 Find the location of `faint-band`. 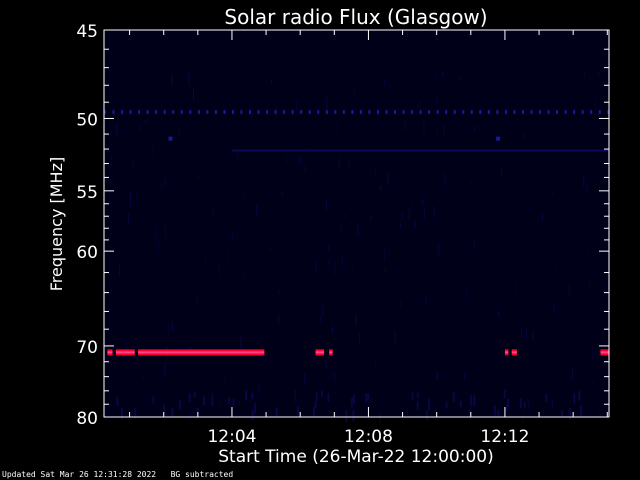

faint-band is located at coordinates (420, 150).